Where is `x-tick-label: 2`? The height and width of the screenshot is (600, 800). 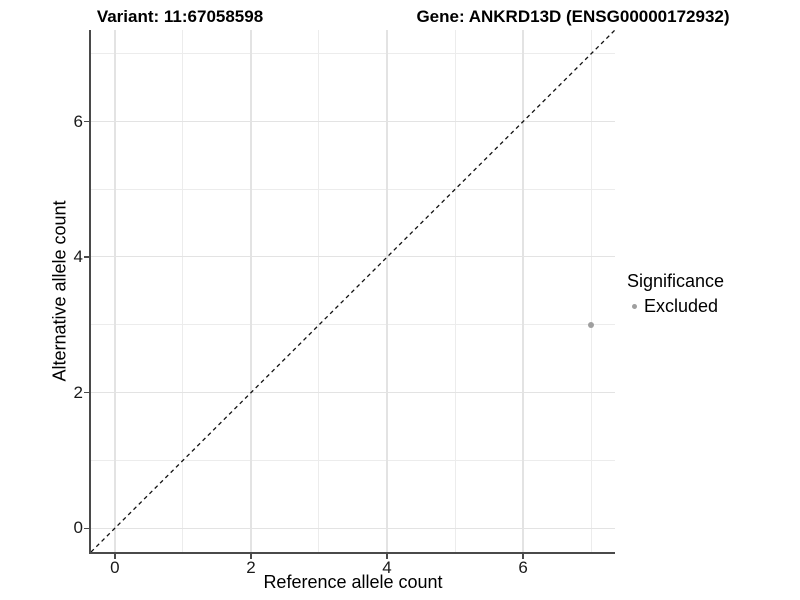 x-tick-label: 2 is located at coordinates (251, 567).